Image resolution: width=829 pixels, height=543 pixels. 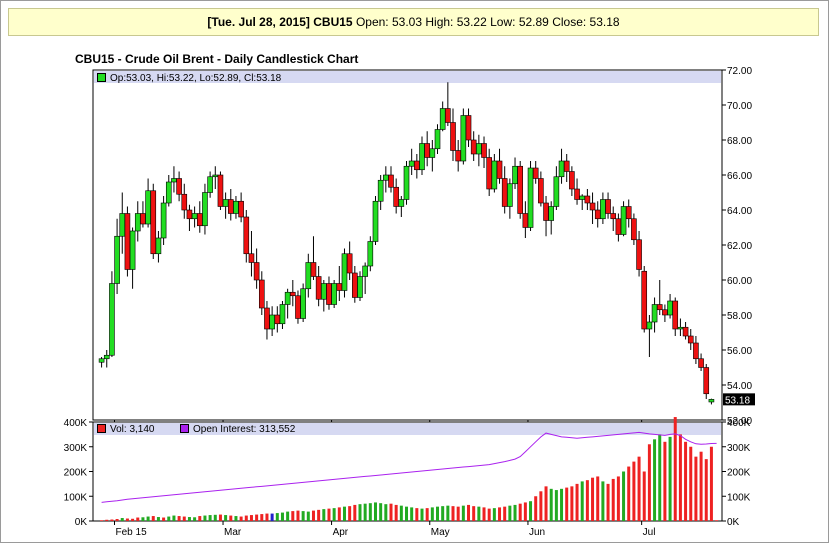 What do you see at coordinates (604, 22) in the screenshot?
I see `close-value: 53.18` at bounding box center [604, 22].